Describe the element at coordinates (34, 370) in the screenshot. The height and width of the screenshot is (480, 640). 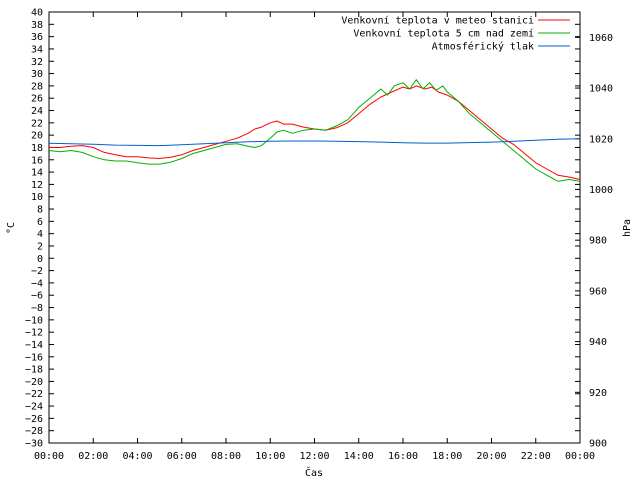
I see `y-tick-label: −18` at that location.